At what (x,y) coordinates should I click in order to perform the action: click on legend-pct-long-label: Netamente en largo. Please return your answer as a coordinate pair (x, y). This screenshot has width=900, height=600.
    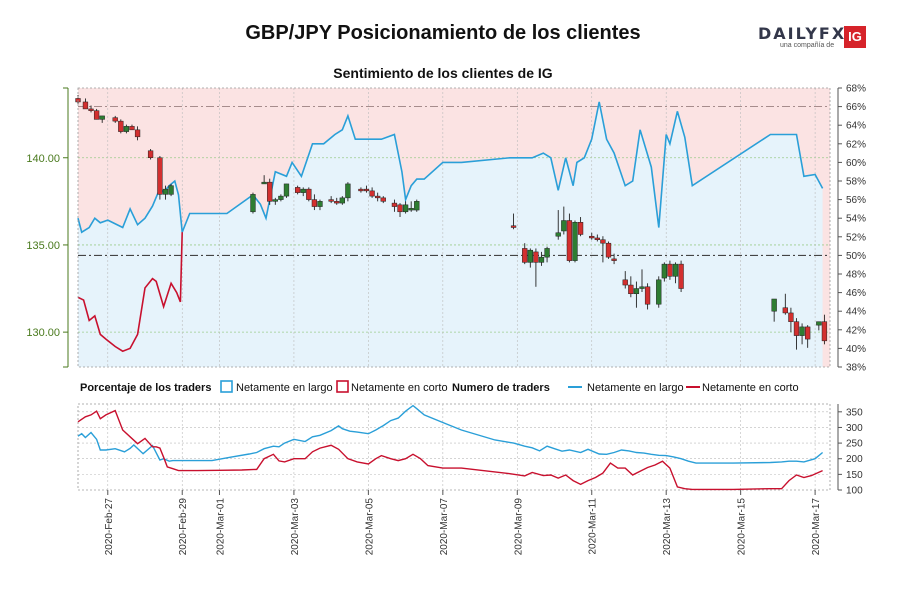
    Looking at the image, I should click on (284, 388).